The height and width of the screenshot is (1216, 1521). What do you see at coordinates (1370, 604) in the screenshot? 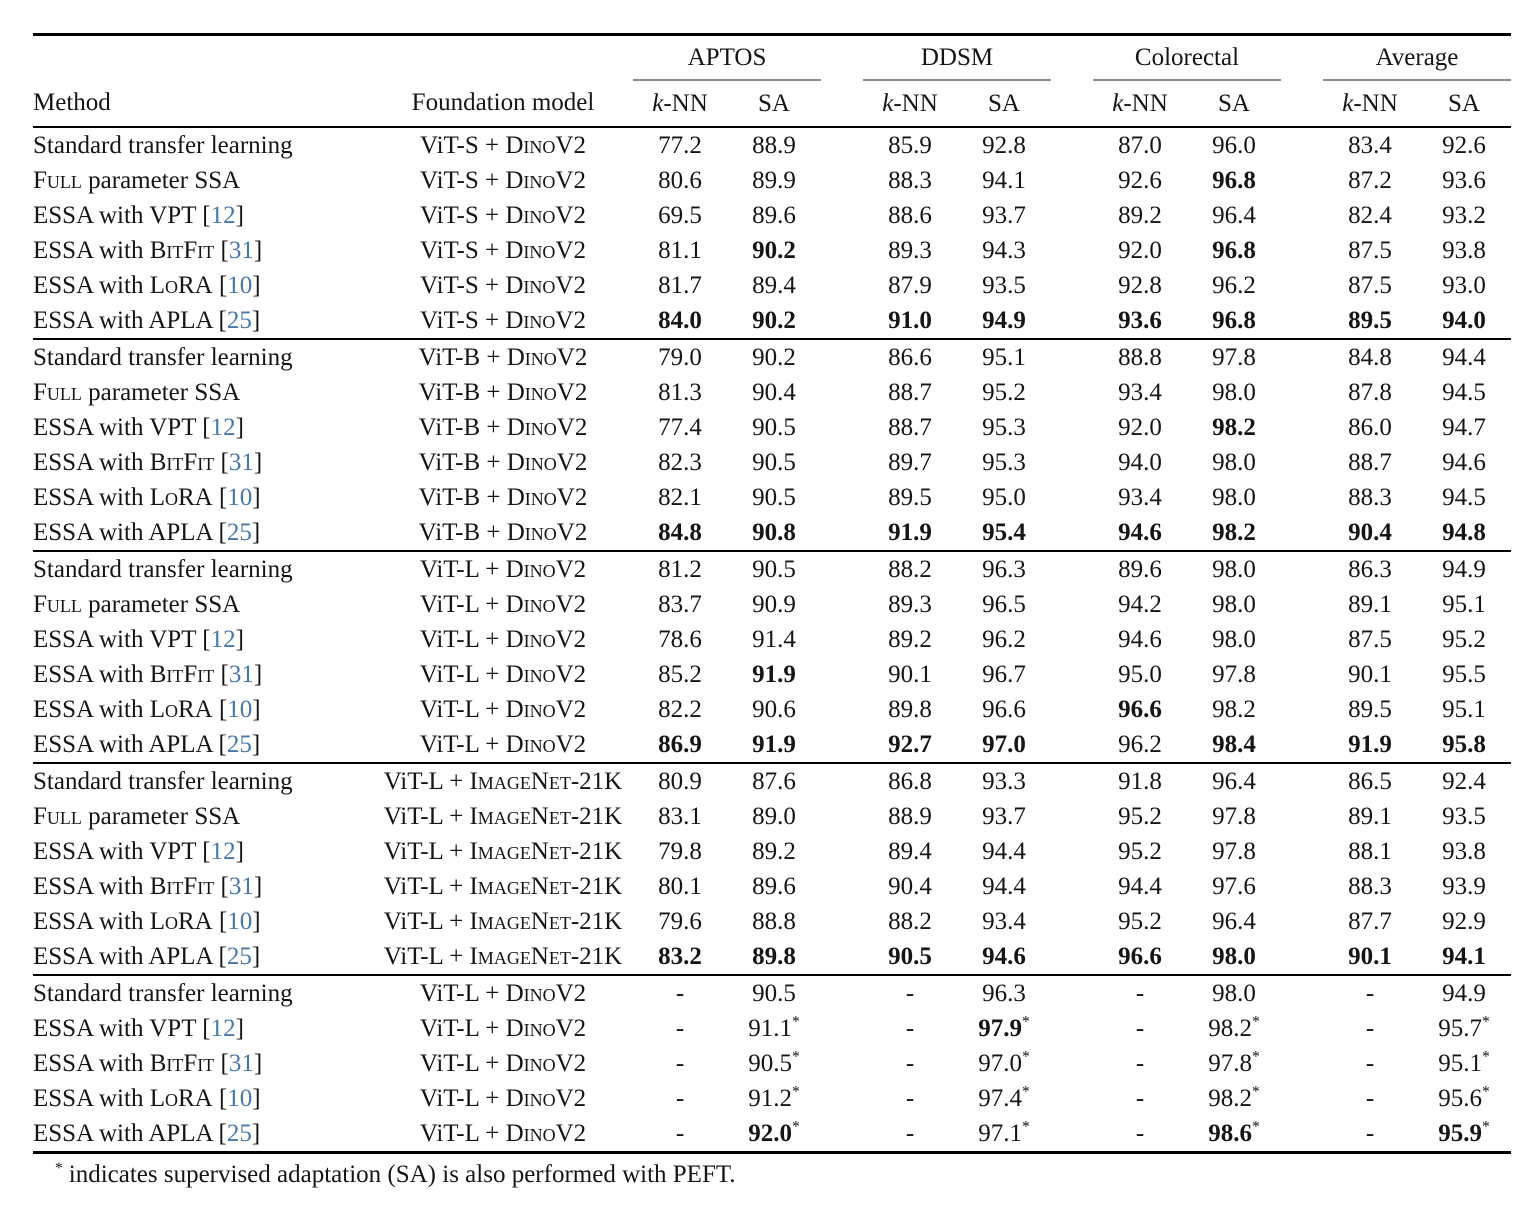
I see `value-cell: 89.1` at bounding box center [1370, 604].